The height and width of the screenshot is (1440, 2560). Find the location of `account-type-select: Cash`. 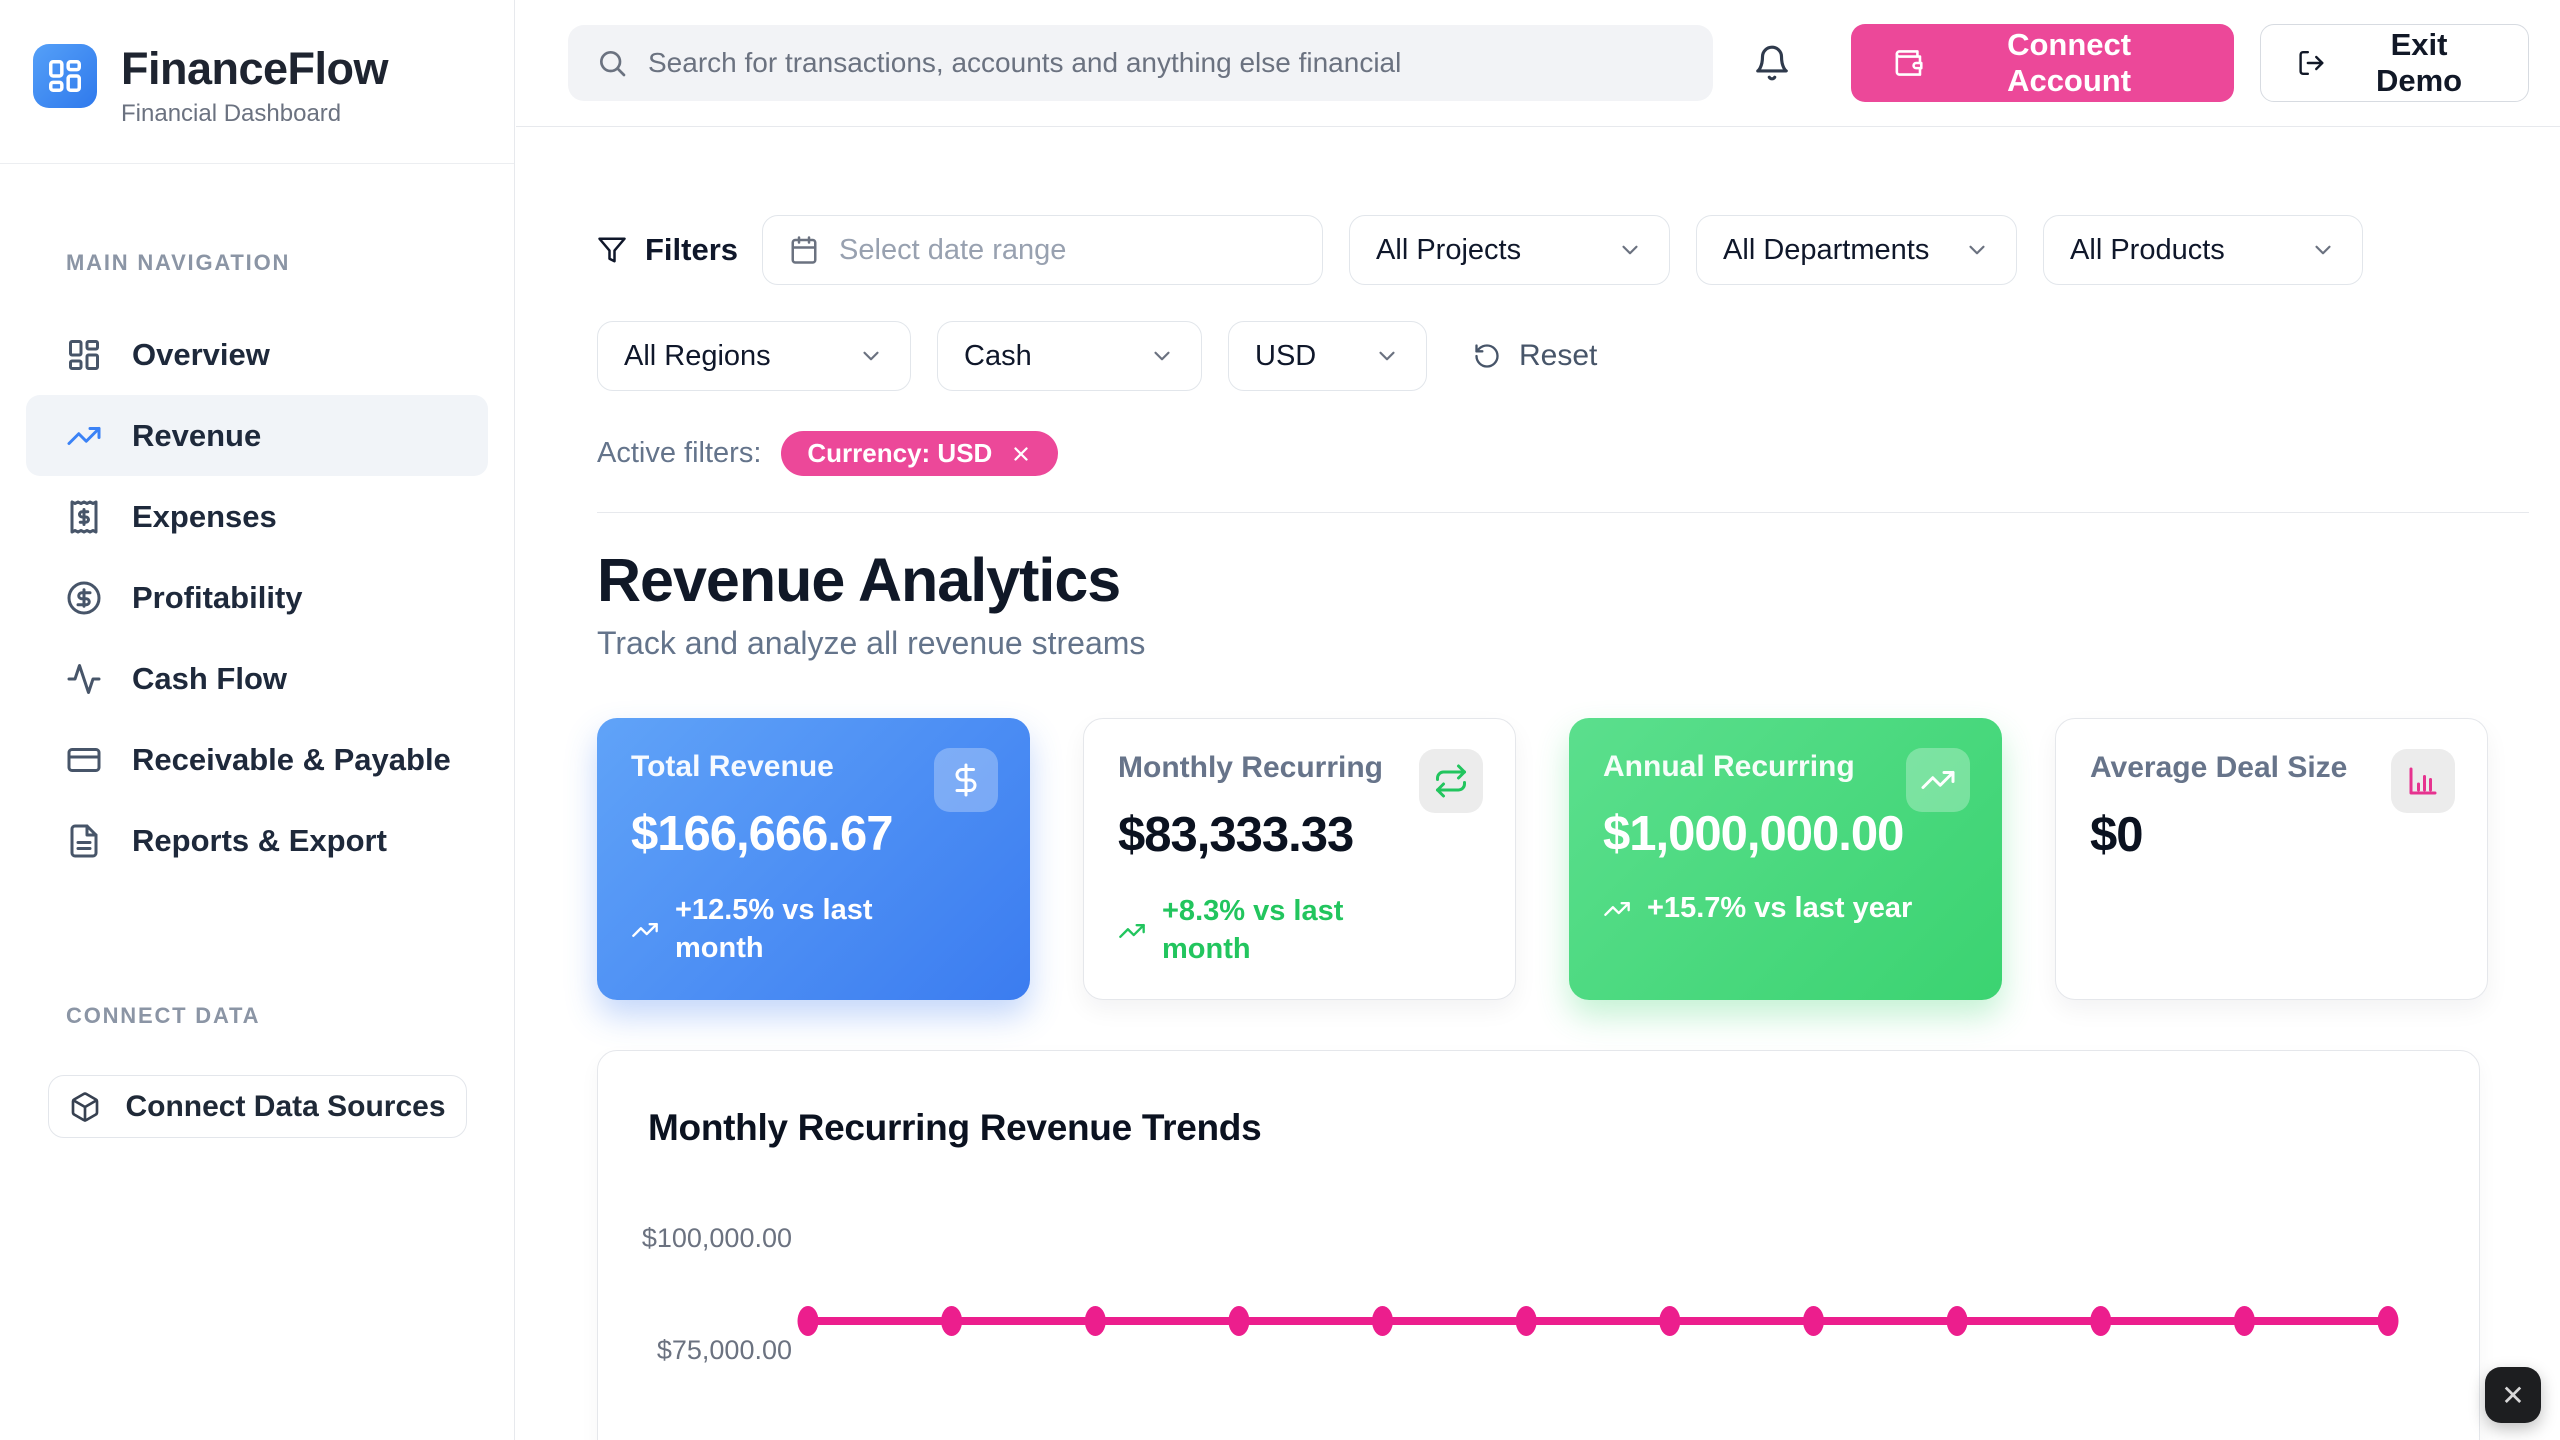

account-type-select: Cash is located at coordinates (1069, 356).